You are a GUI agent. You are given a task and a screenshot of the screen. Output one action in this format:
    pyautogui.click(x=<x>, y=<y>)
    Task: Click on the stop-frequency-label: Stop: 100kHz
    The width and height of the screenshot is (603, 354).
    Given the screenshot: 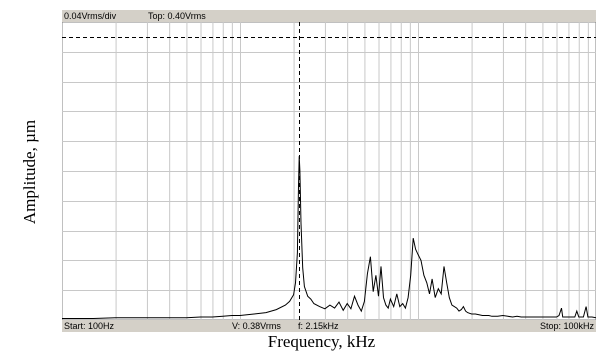 What is the action you would take?
    pyautogui.click(x=566, y=326)
    